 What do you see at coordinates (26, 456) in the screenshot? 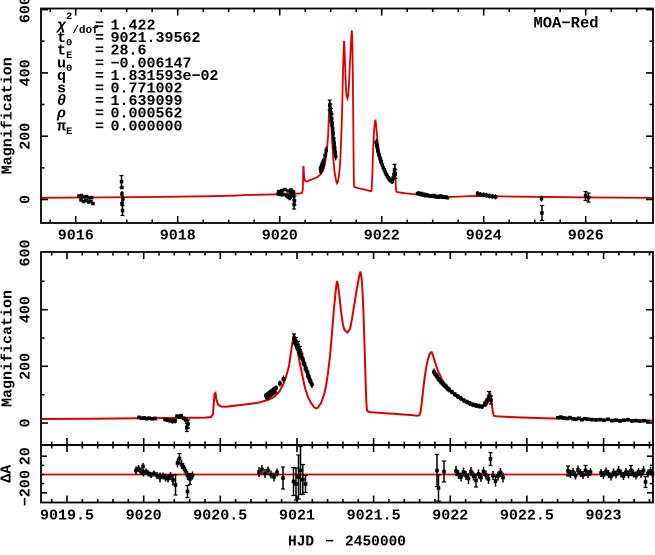
I see `svg-text: 20` at bounding box center [26, 456].